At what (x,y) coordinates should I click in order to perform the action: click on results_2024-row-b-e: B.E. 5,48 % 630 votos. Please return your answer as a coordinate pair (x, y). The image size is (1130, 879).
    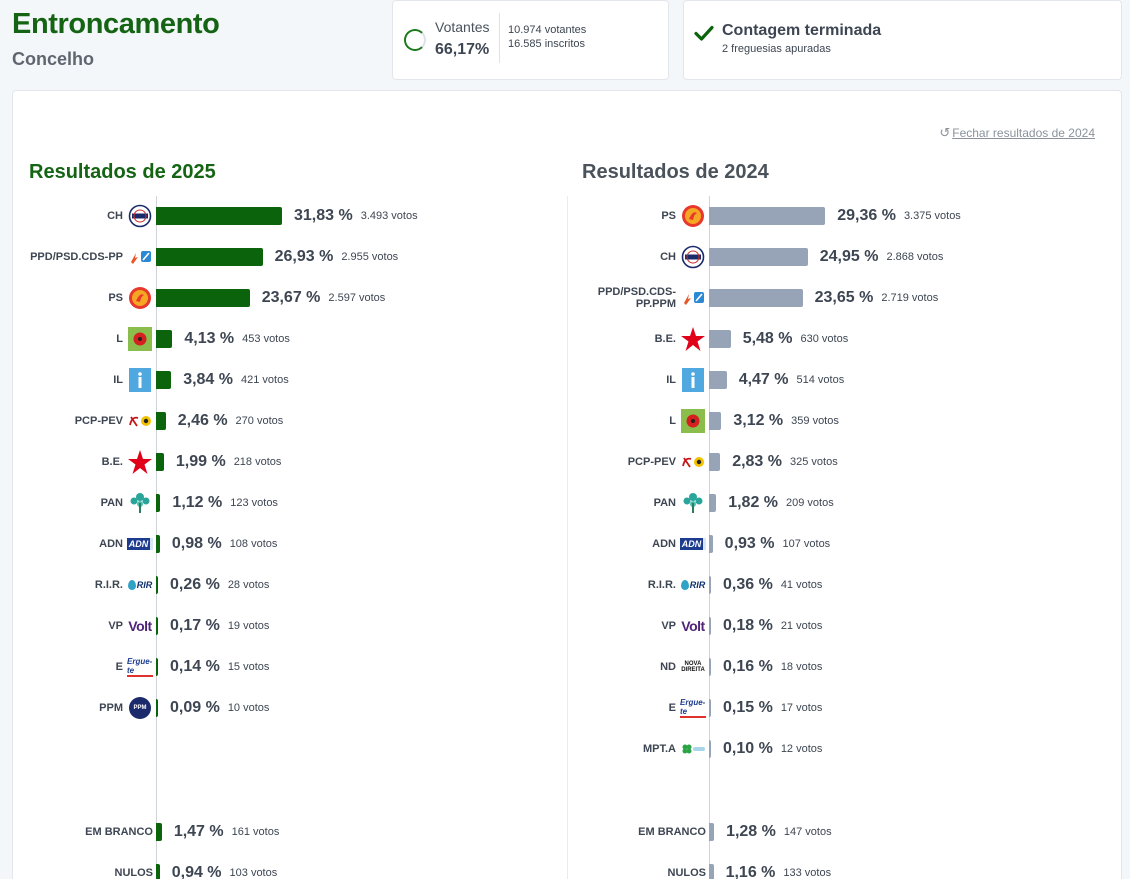
    Looking at the image, I should click on (511, 339).